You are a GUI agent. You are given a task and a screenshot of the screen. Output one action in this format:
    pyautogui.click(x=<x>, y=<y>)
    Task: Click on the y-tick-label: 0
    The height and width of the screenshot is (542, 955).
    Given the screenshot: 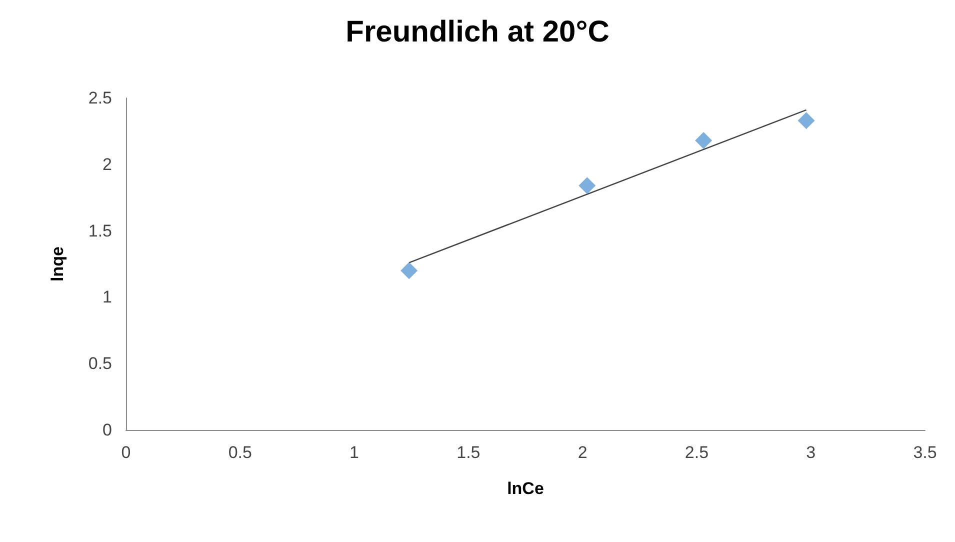 What is the action you would take?
    pyautogui.click(x=107, y=430)
    